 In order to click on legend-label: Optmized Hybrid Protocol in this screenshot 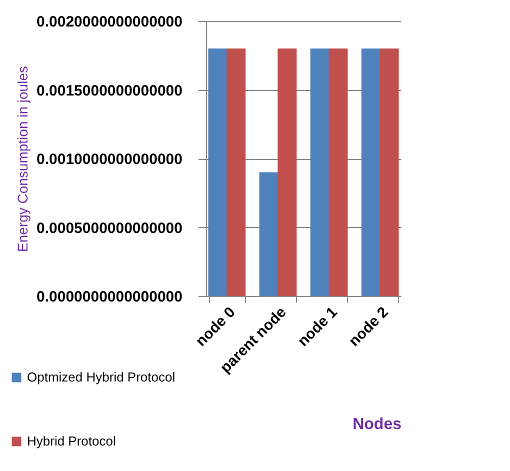, I will do `click(101, 377)`.